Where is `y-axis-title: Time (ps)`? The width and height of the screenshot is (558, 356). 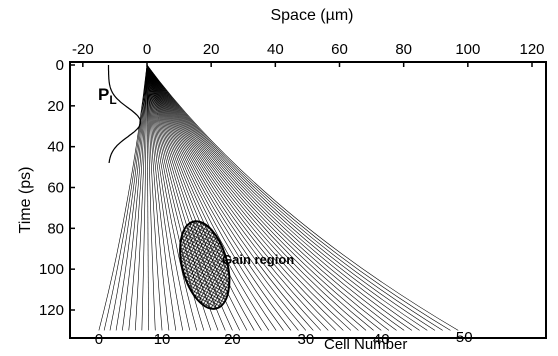
y-axis-title: Time (ps) is located at coordinates (25, 200).